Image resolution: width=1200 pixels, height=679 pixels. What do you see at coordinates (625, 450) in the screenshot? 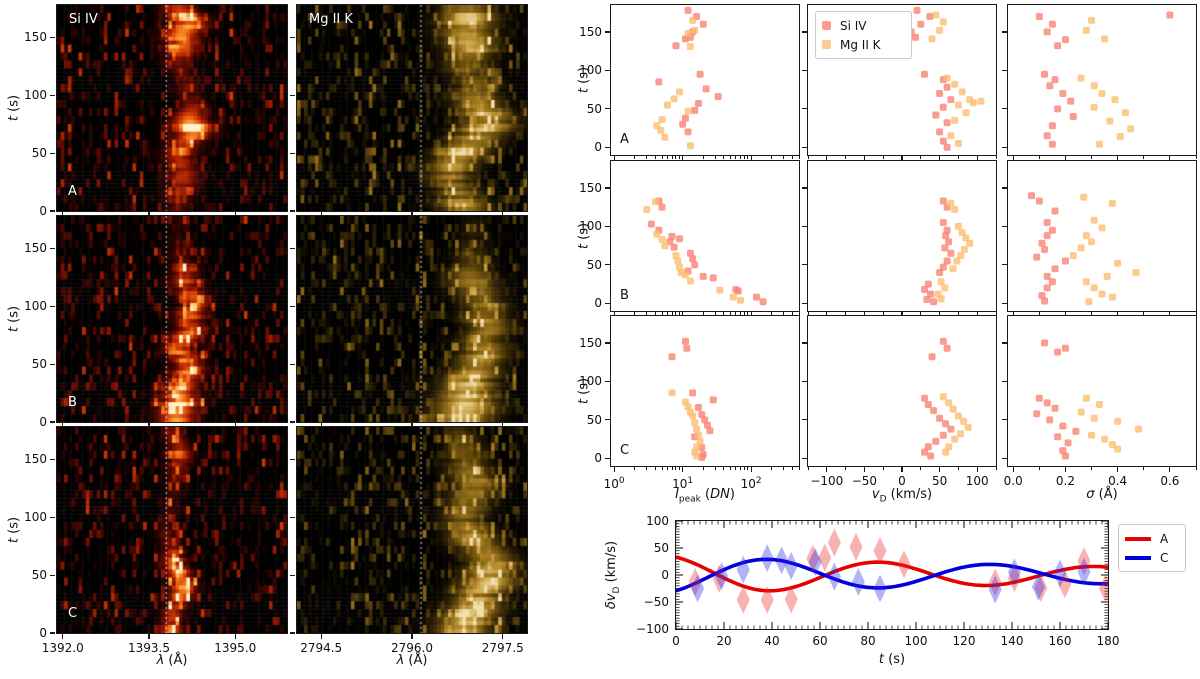
I see `scatter-panel-letter-C: C` at bounding box center [625, 450].